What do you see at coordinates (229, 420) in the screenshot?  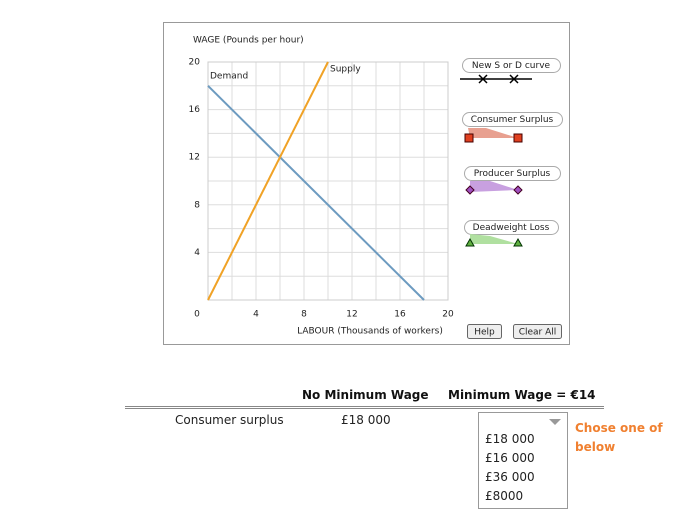 I see `row-label: Consumer surplus` at bounding box center [229, 420].